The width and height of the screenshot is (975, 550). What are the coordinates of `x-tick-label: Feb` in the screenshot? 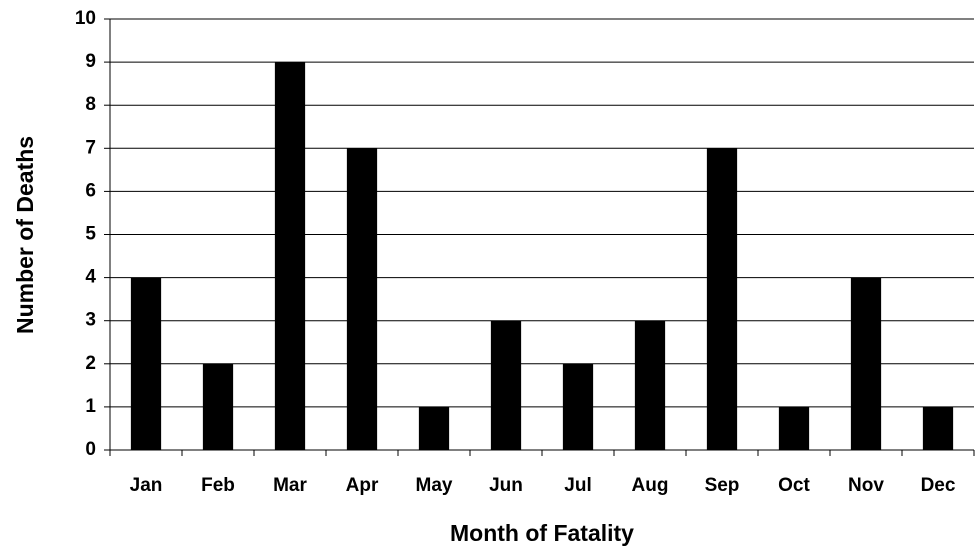 It's located at (218, 485).